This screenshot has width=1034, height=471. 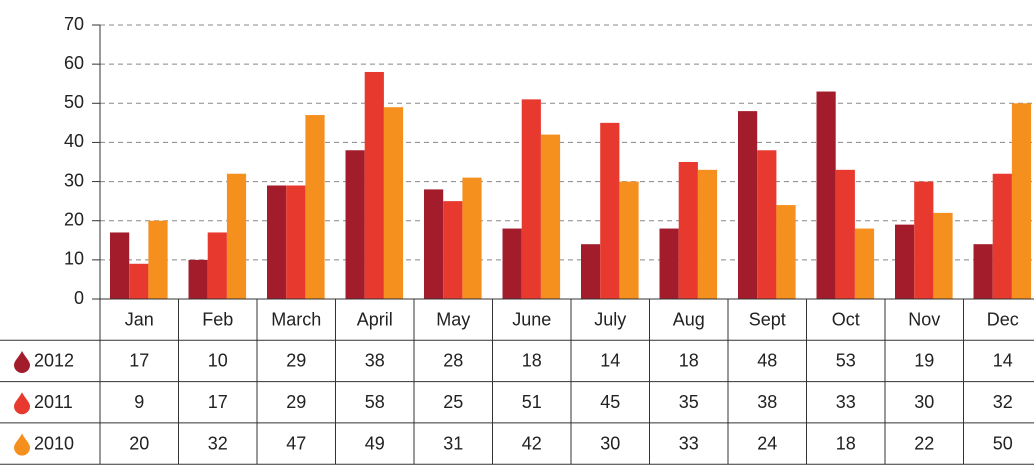 I want to click on x-tick-label: April, so click(x=375, y=319).